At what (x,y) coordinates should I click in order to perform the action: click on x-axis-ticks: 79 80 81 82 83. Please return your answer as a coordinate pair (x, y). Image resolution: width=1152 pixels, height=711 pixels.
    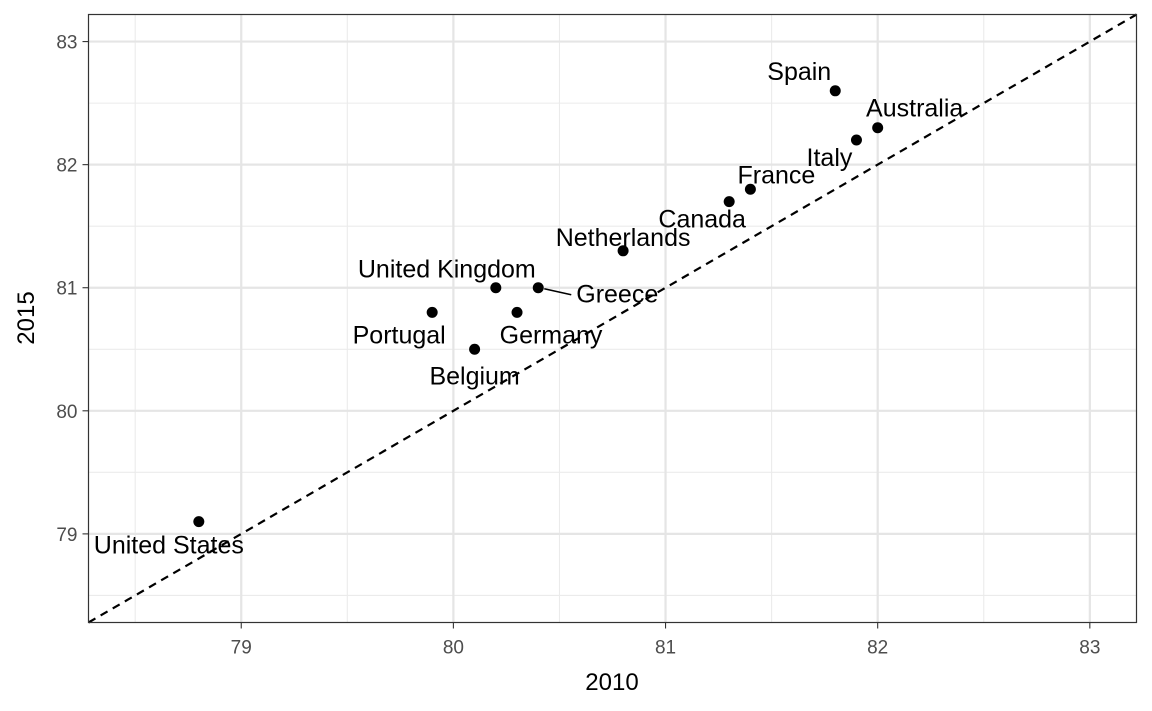
    Looking at the image, I should click on (665, 640).